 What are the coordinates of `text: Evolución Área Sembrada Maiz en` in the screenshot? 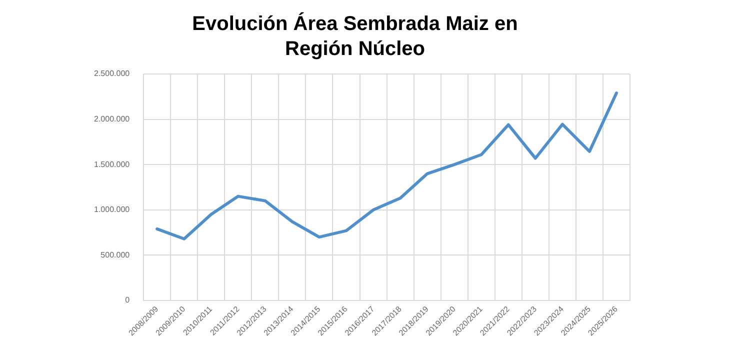 It's located at (355, 24).